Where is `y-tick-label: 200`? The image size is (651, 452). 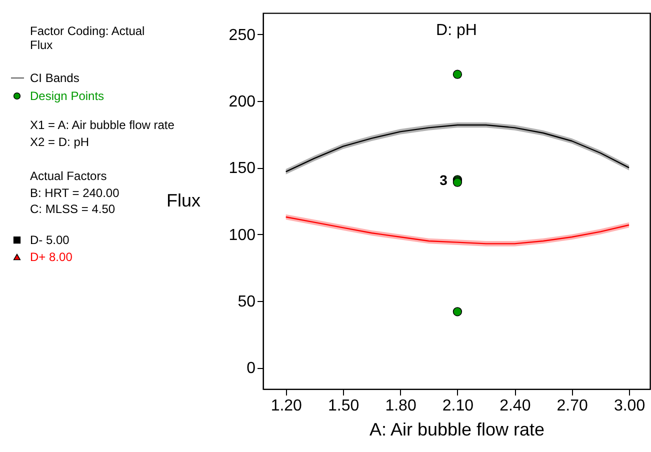 y-tick-label: 200 is located at coordinates (242, 102).